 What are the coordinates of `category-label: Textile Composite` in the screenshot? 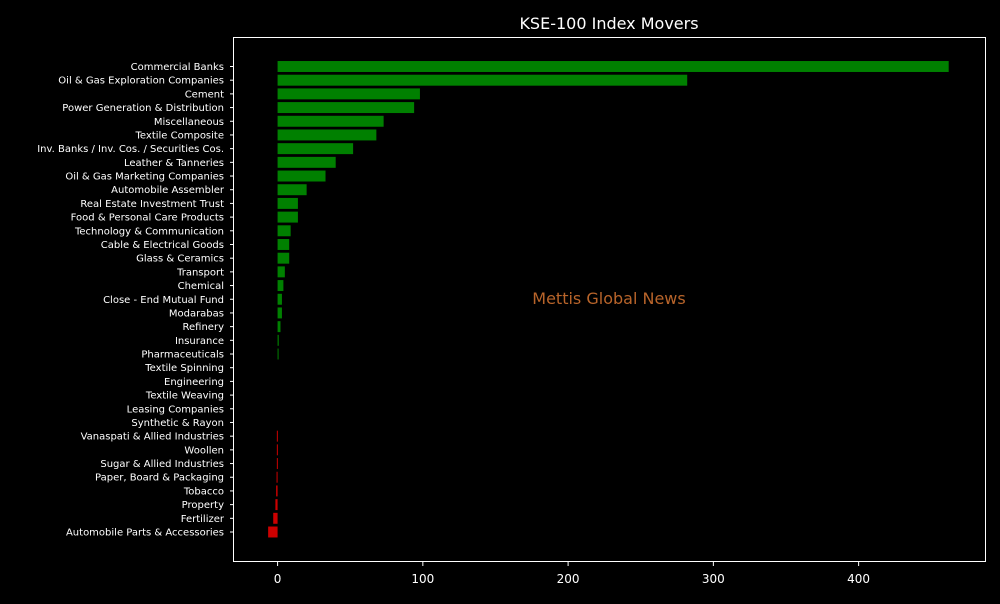 It's located at (179, 135).